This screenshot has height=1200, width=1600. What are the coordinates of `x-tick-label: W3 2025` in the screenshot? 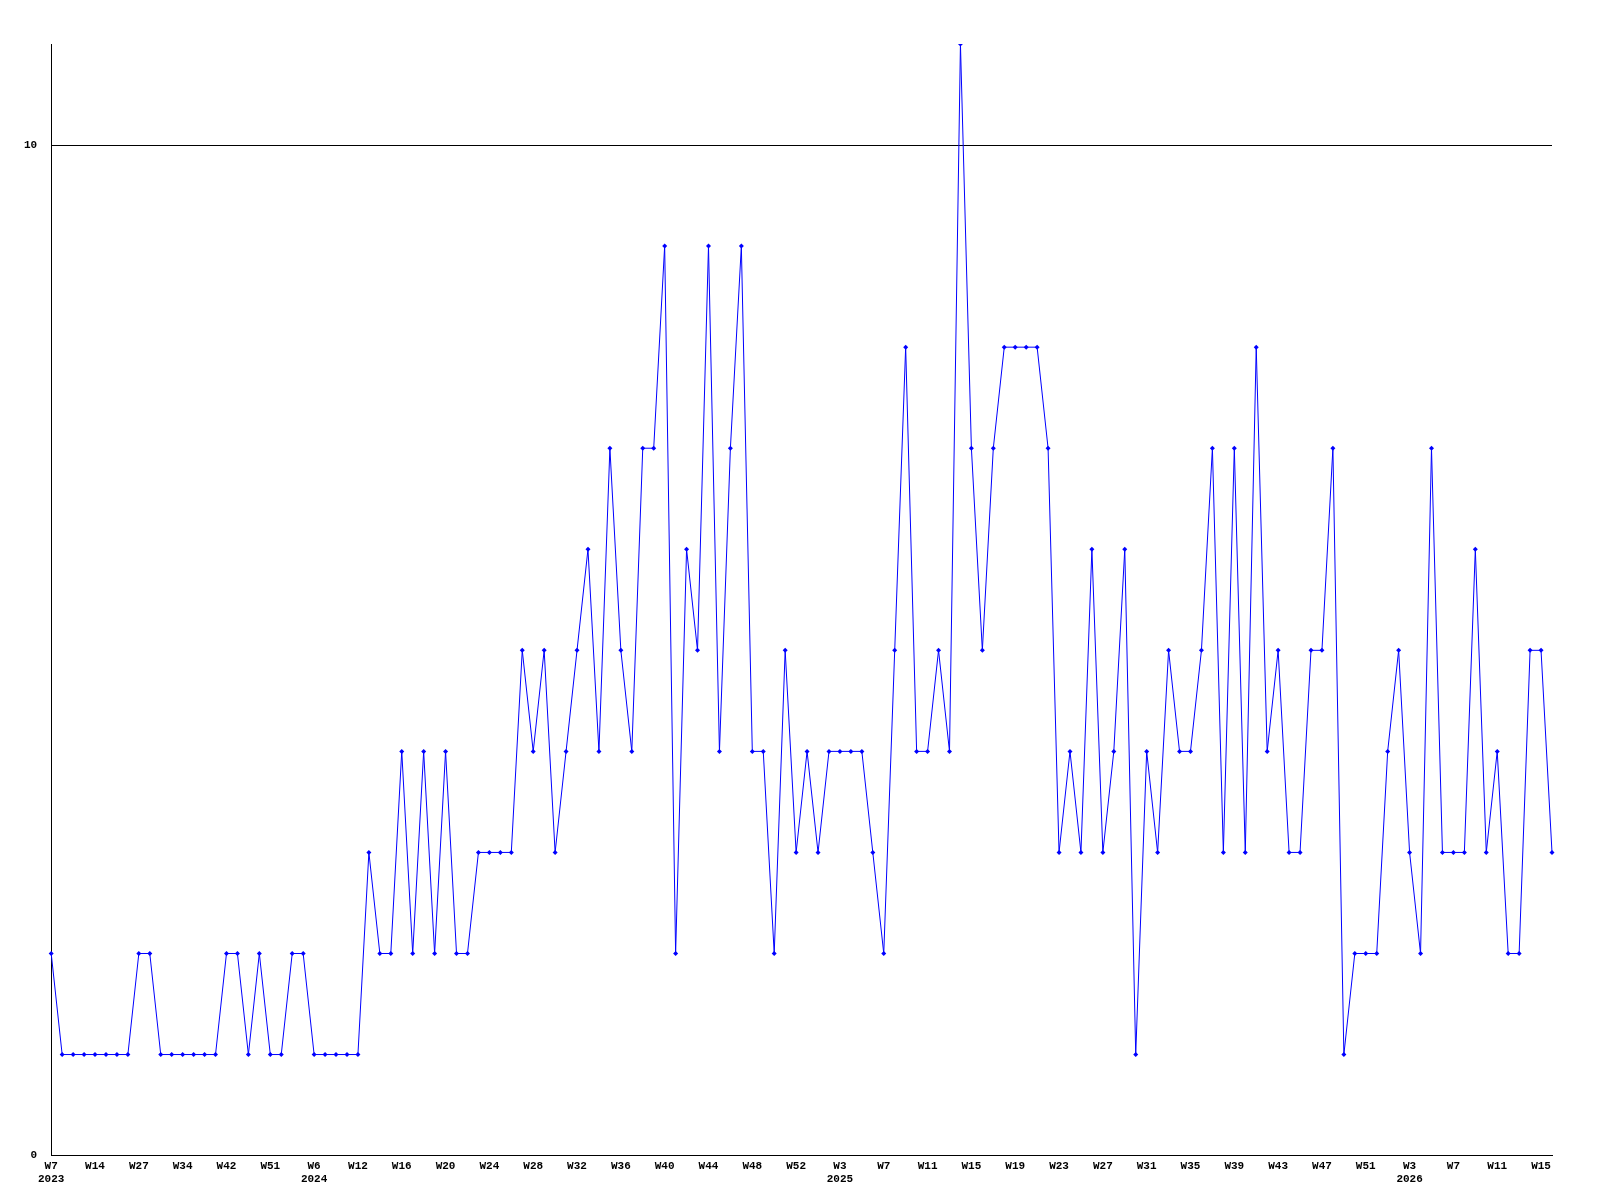 It's located at (840, 1172).